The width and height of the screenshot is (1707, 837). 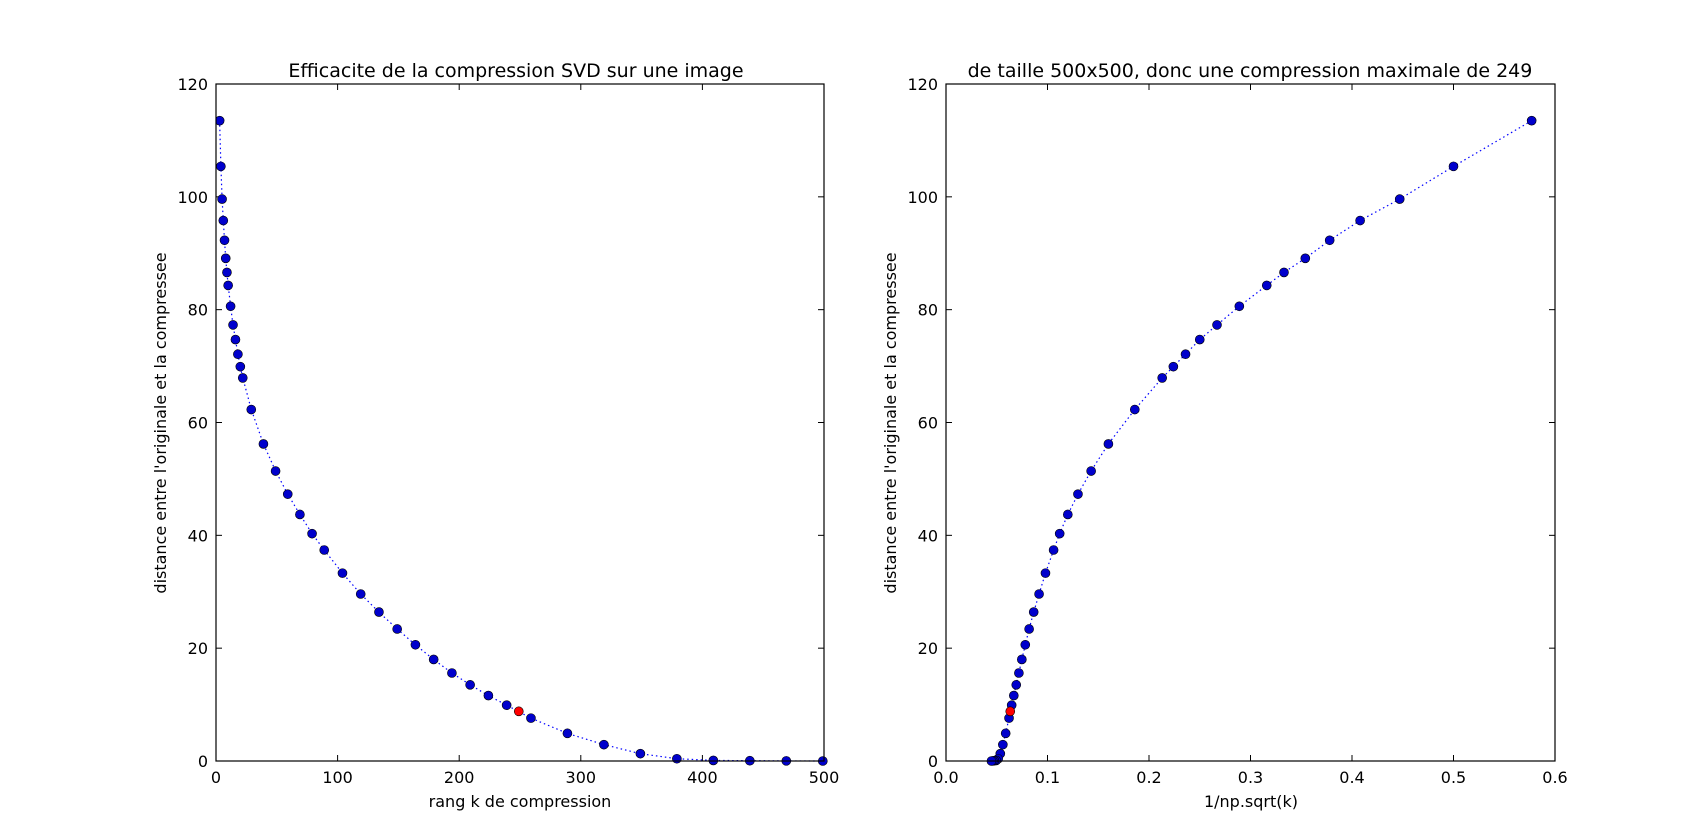 I want to click on left-y-tick-label: 0, so click(x=203, y=761).